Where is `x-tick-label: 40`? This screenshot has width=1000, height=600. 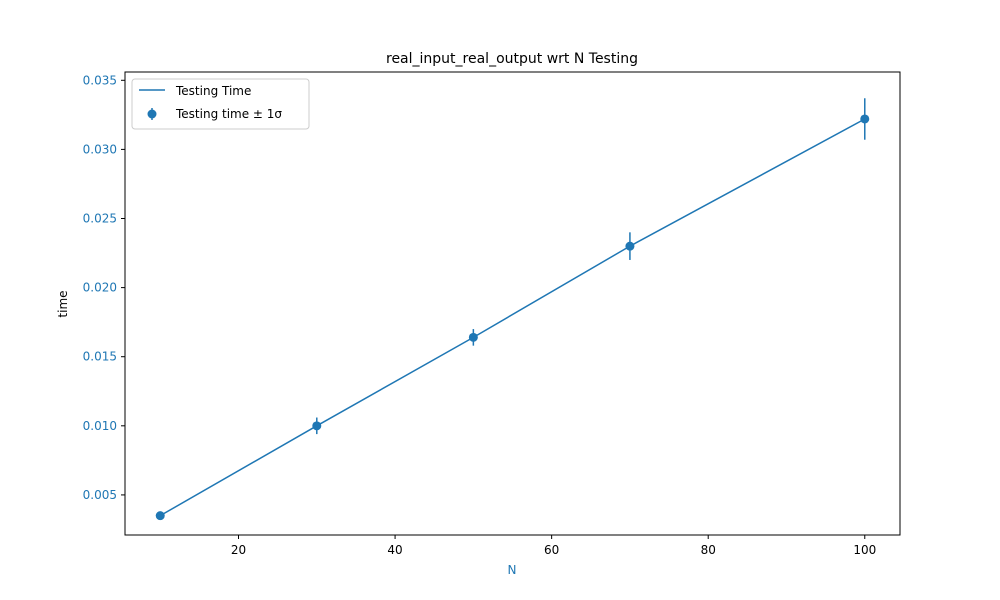
x-tick-label: 40 is located at coordinates (394, 550).